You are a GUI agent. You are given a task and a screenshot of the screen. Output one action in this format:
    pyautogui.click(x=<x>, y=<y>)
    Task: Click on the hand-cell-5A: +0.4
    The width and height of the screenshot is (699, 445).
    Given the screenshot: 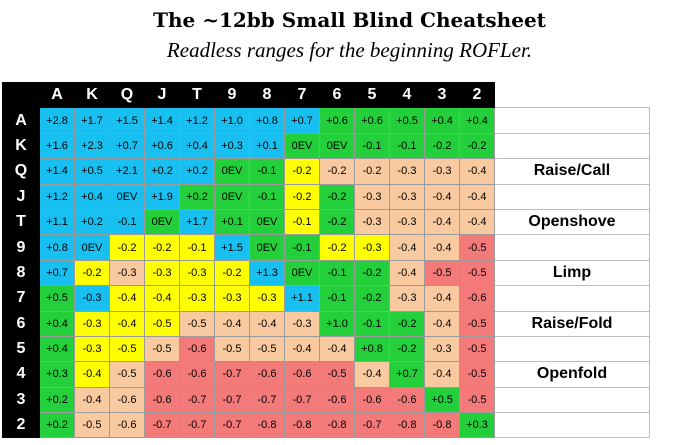 What is the action you would take?
    pyautogui.click(x=57, y=349)
    